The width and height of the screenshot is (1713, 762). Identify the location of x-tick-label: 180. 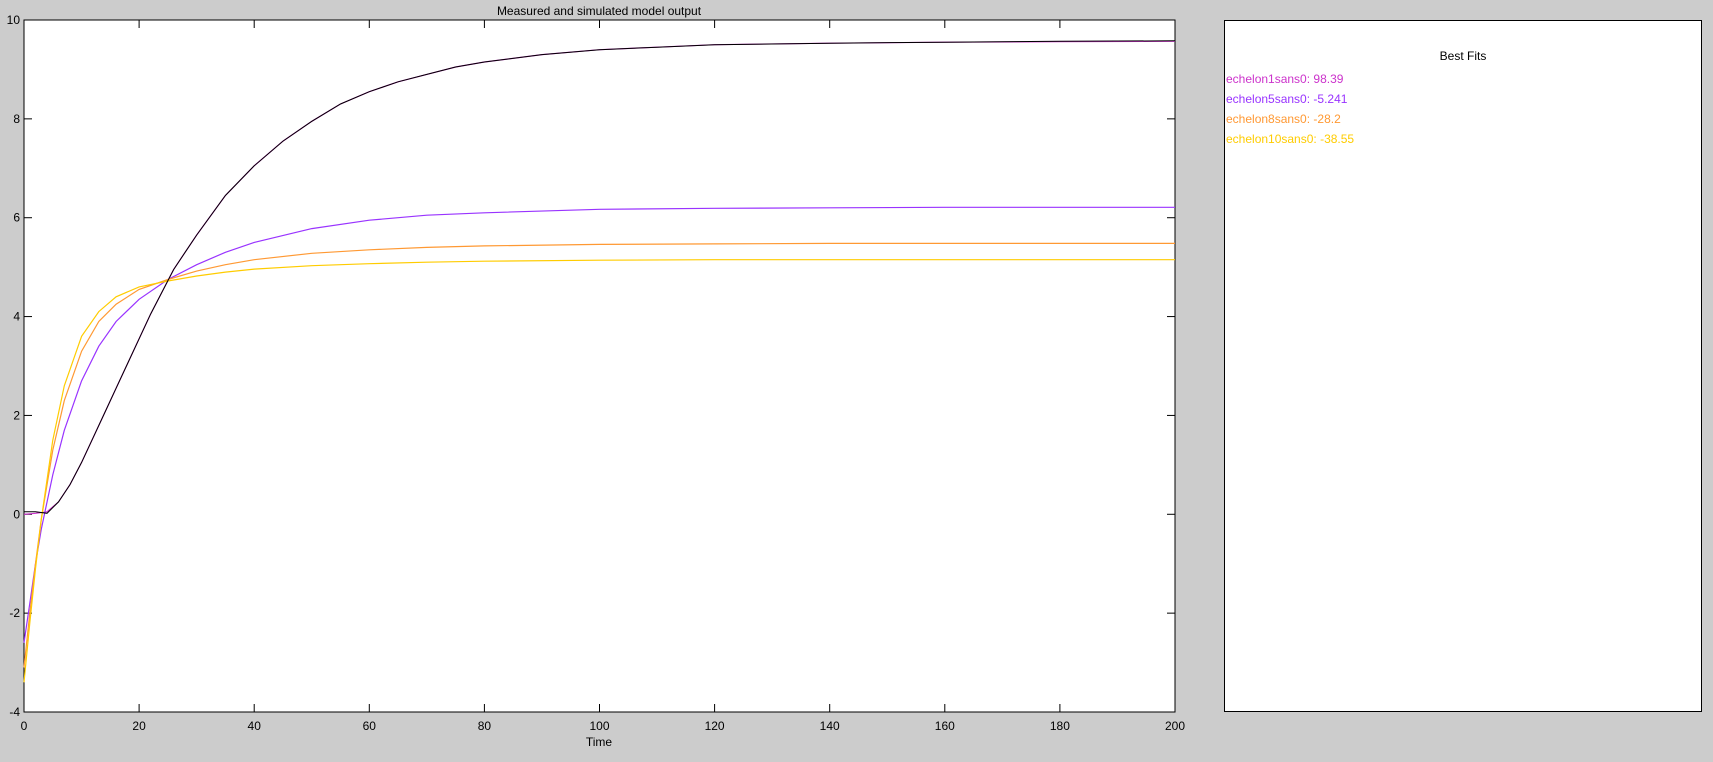
(1060, 726).